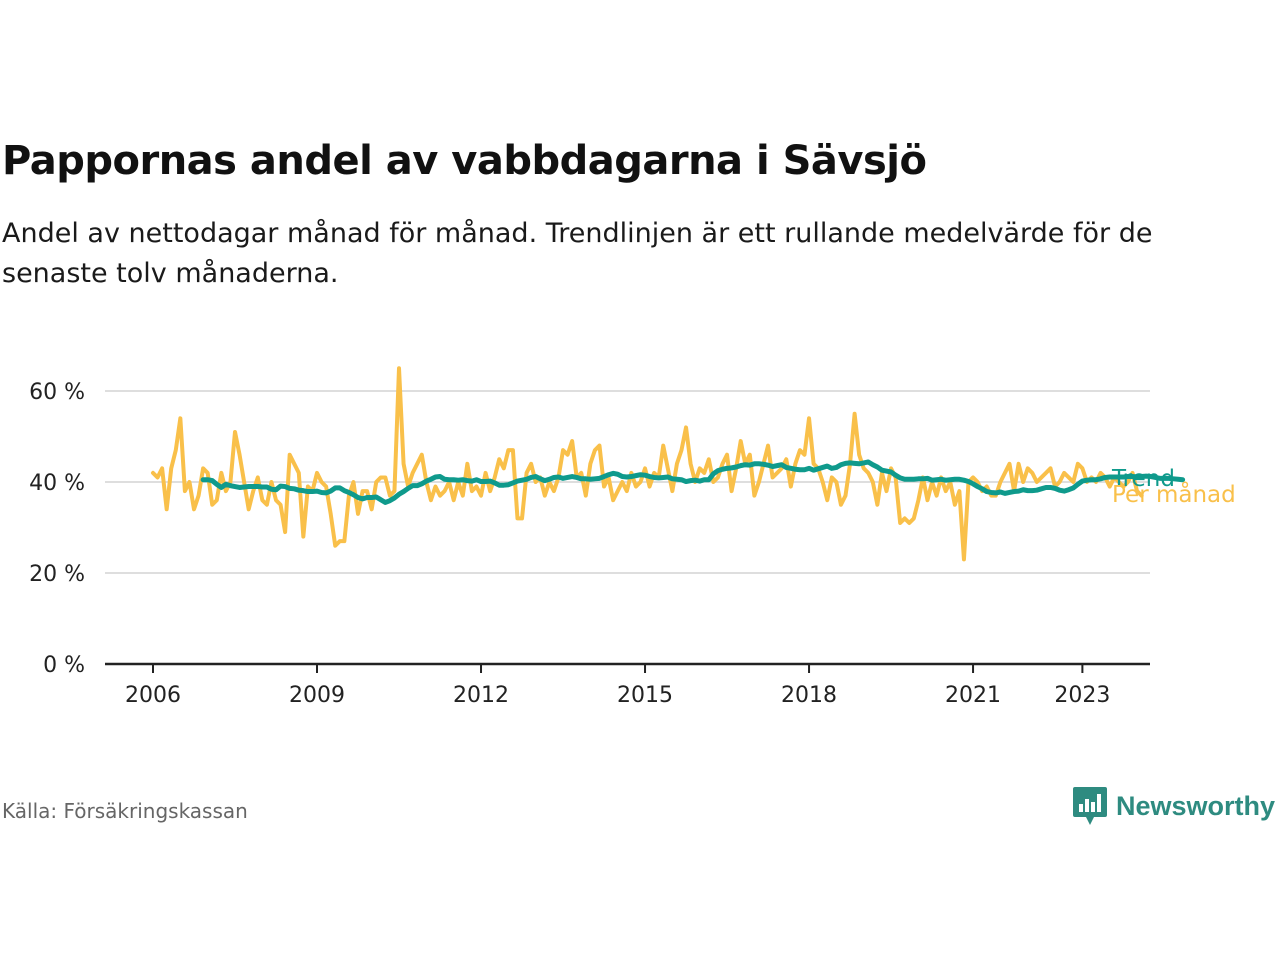 The height and width of the screenshot is (960, 1280). I want to click on x-tick-label: 2012, so click(481, 695).